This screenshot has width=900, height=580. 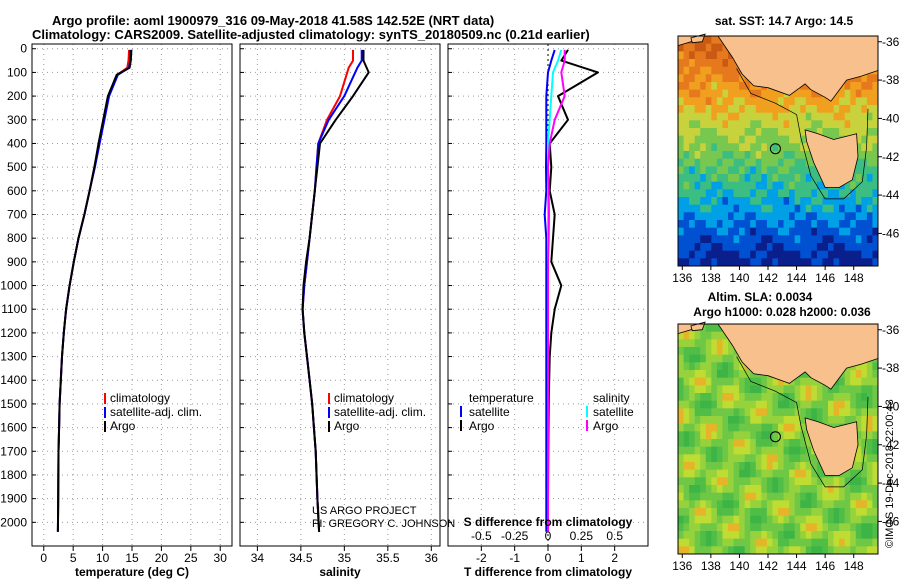 I want to click on y-tick-label: 1500, so click(x=13, y=404).